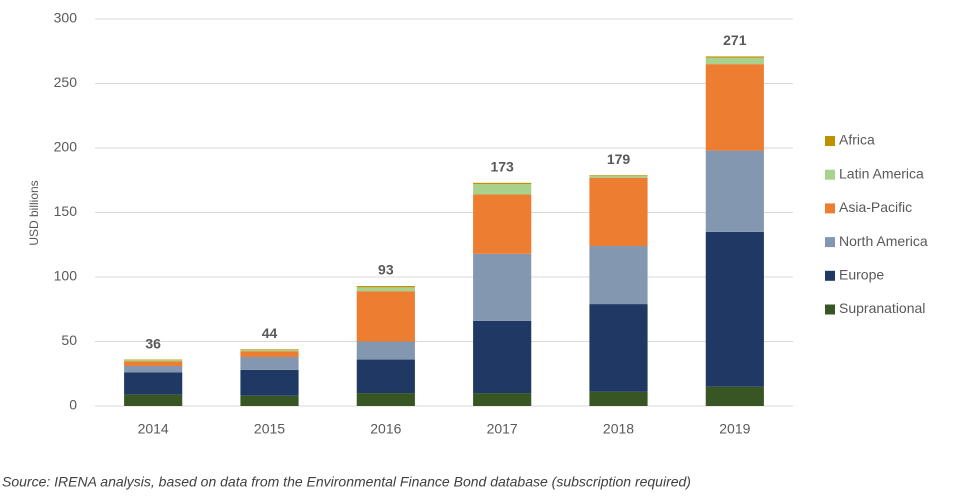 Image resolution: width=966 pixels, height=498 pixels. What do you see at coordinates (502, 429) in the screenshot?
I see `x-tick-label: 2017` at bounding box center [502, 429].